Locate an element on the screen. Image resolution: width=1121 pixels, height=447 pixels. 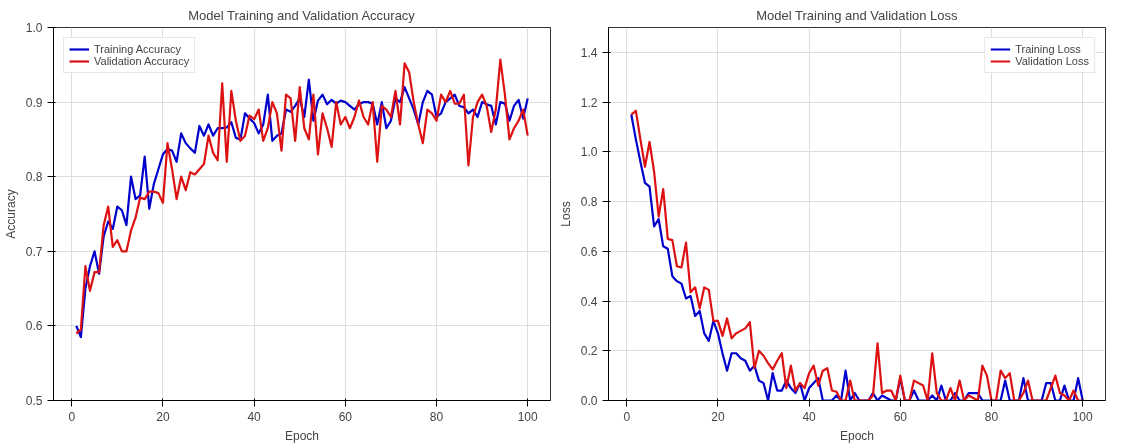
y-tick-label: 0.0 is located at coordinates (589, 401).